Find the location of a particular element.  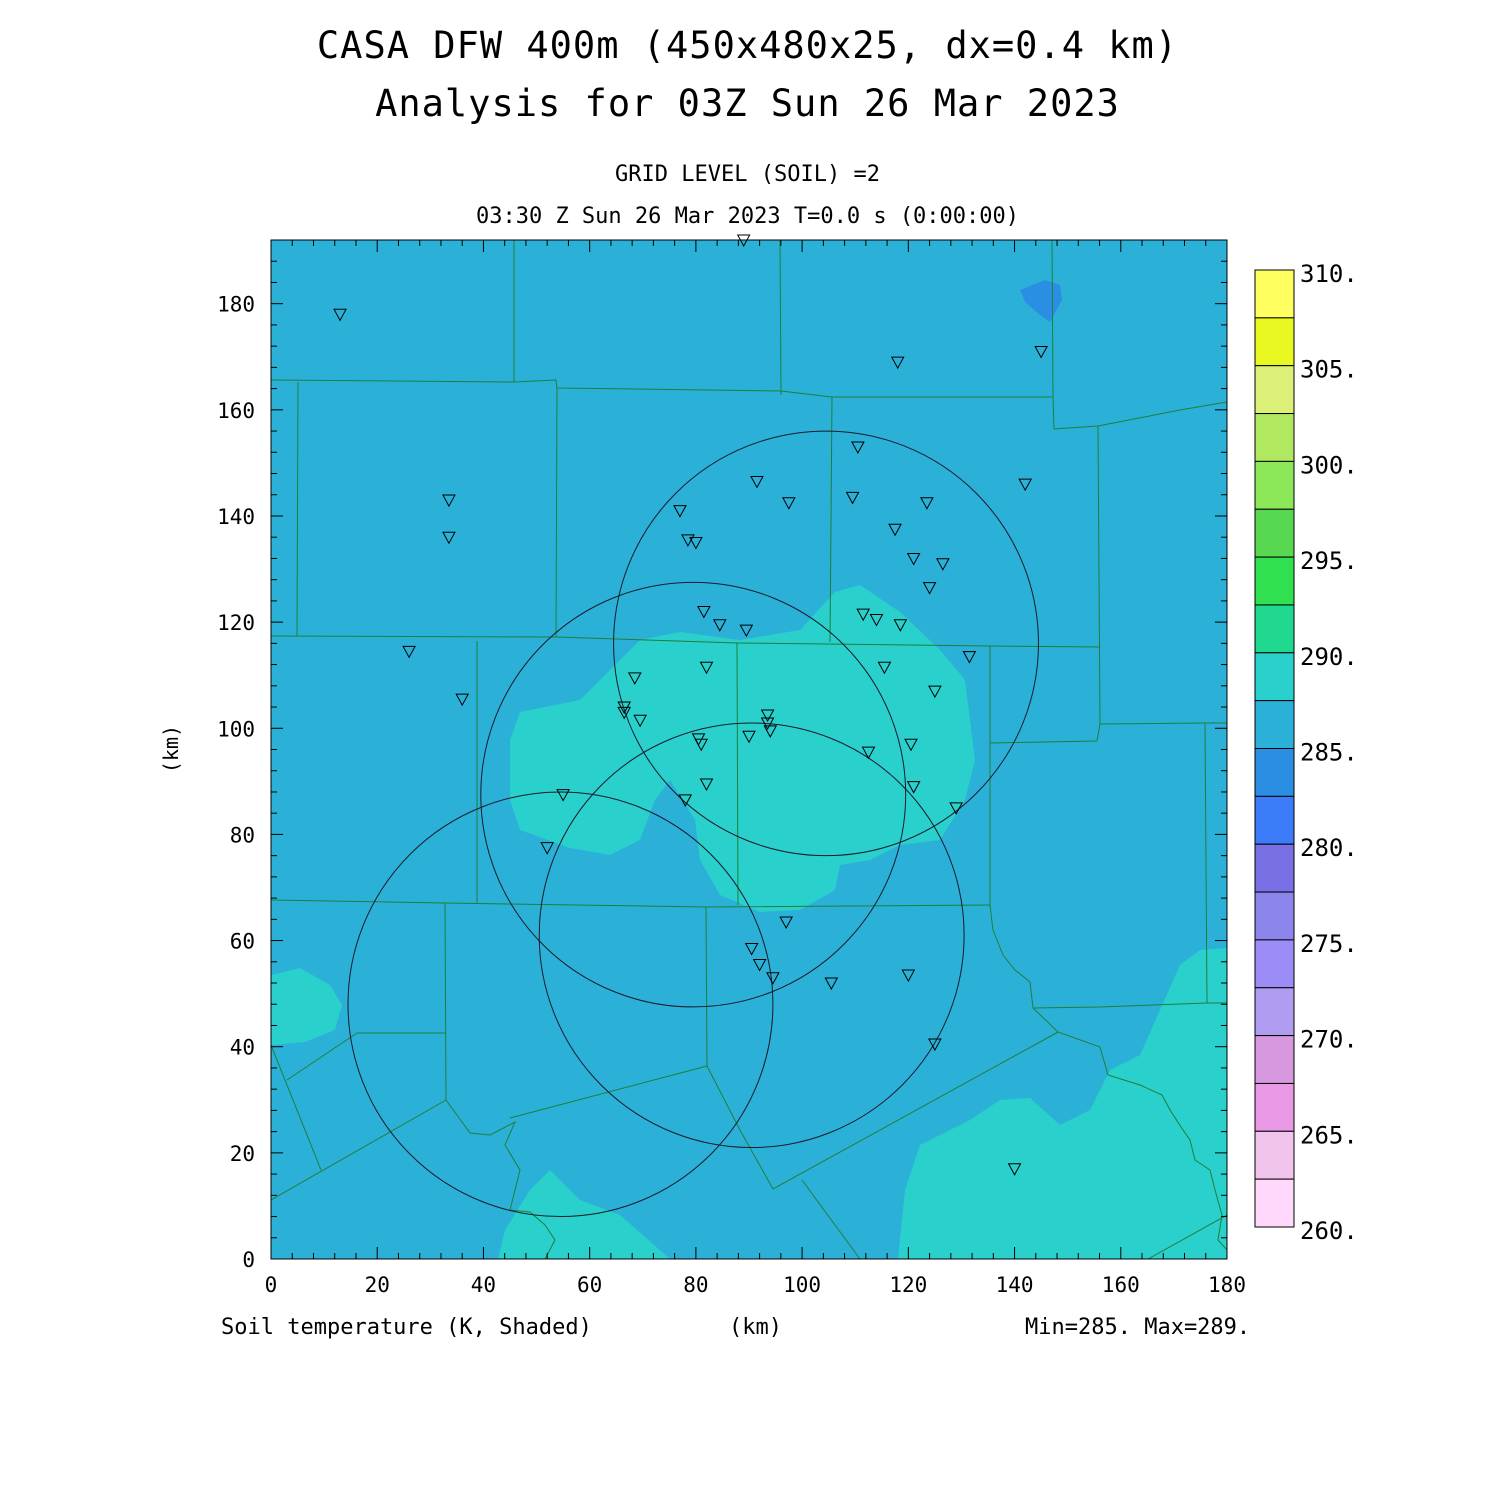

x-tick-label: 80 is located at coordinates (695, 1285).